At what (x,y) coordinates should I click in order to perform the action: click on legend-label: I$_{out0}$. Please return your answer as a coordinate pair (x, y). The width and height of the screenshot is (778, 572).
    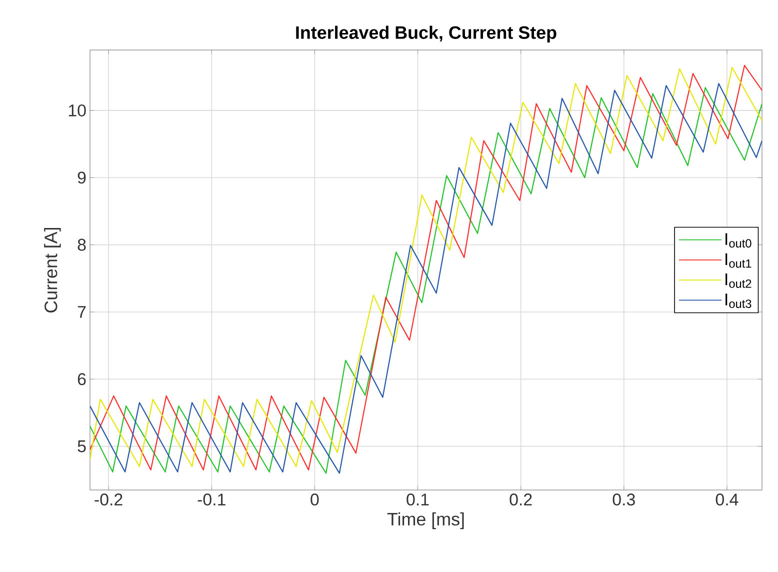
    Looking at the image, I should click on (739, 240).